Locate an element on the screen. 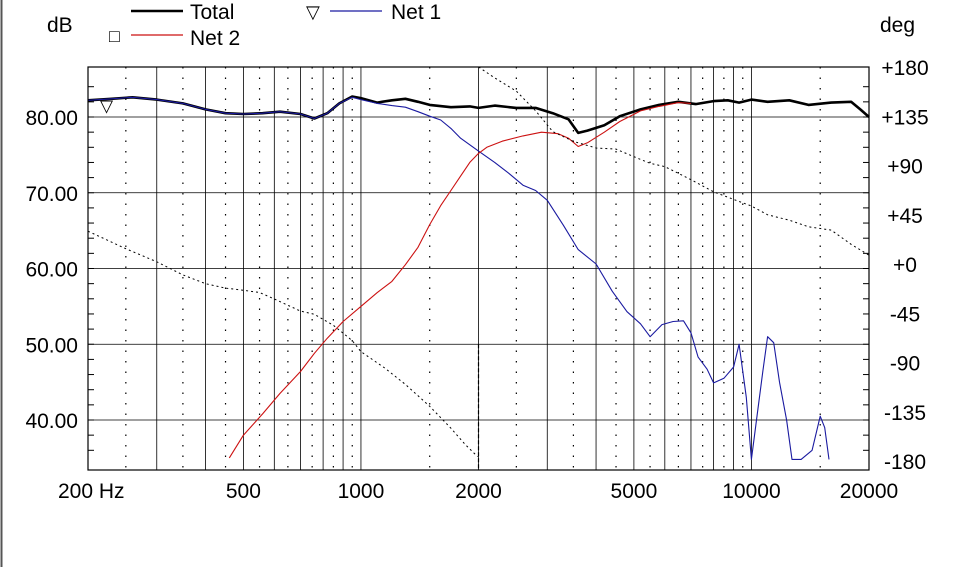 The height and width of the screenshot is (567, 957). x-tick-label: 20000 is located at coordinates (869, 491).